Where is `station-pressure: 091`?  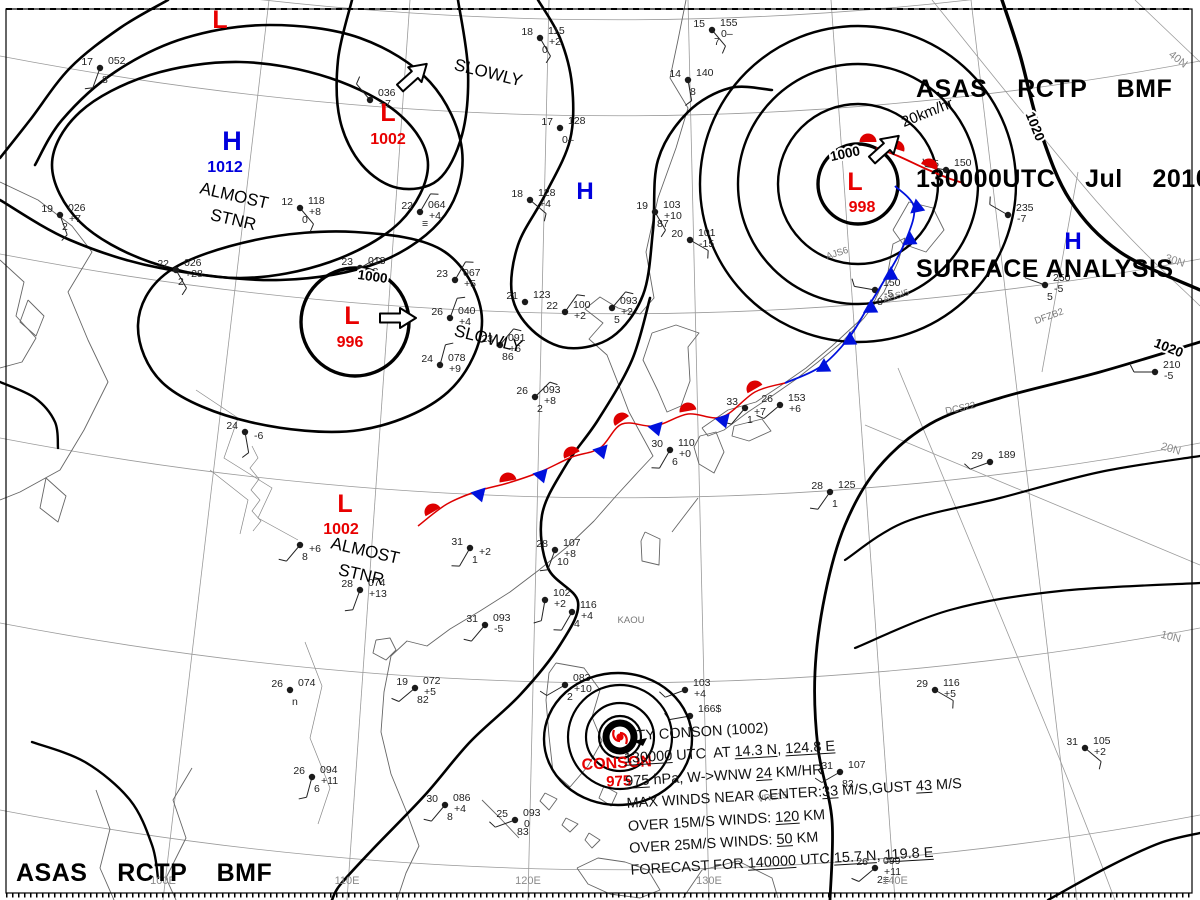 station-pressure: 091 is located at coordinates (517, 338).